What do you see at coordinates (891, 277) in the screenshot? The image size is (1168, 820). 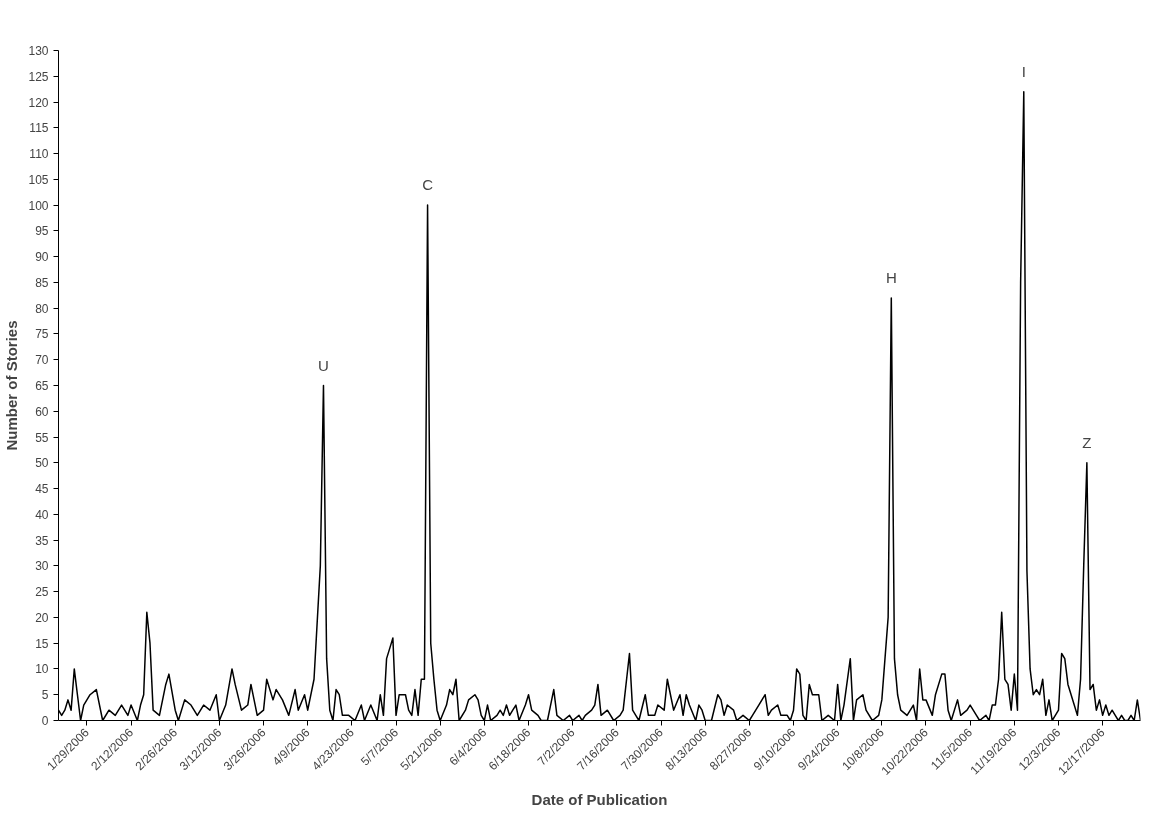 I see `annotation: H` at bounding box center [891, 277].